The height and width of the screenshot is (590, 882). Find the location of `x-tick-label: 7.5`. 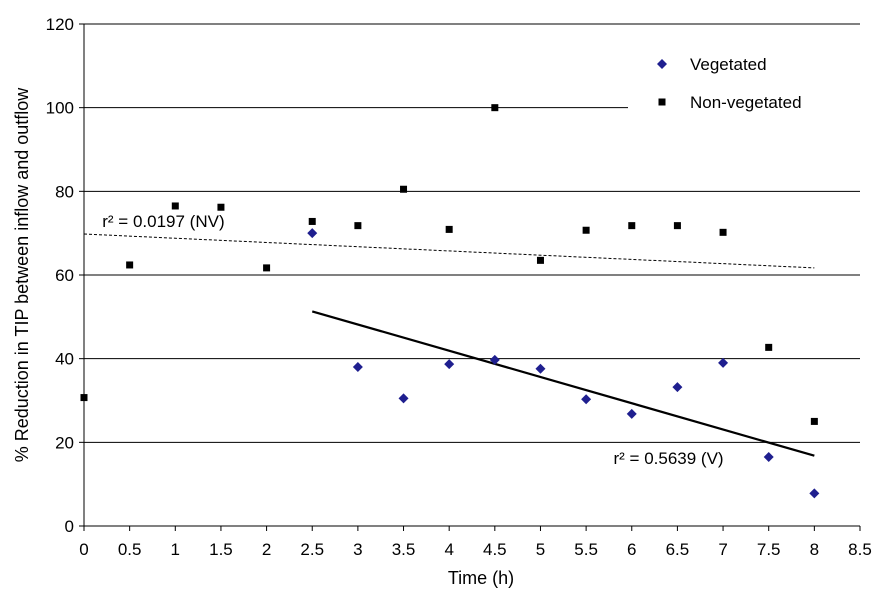

x-tick-label: 7.5 is located at coordinates (769, 549).